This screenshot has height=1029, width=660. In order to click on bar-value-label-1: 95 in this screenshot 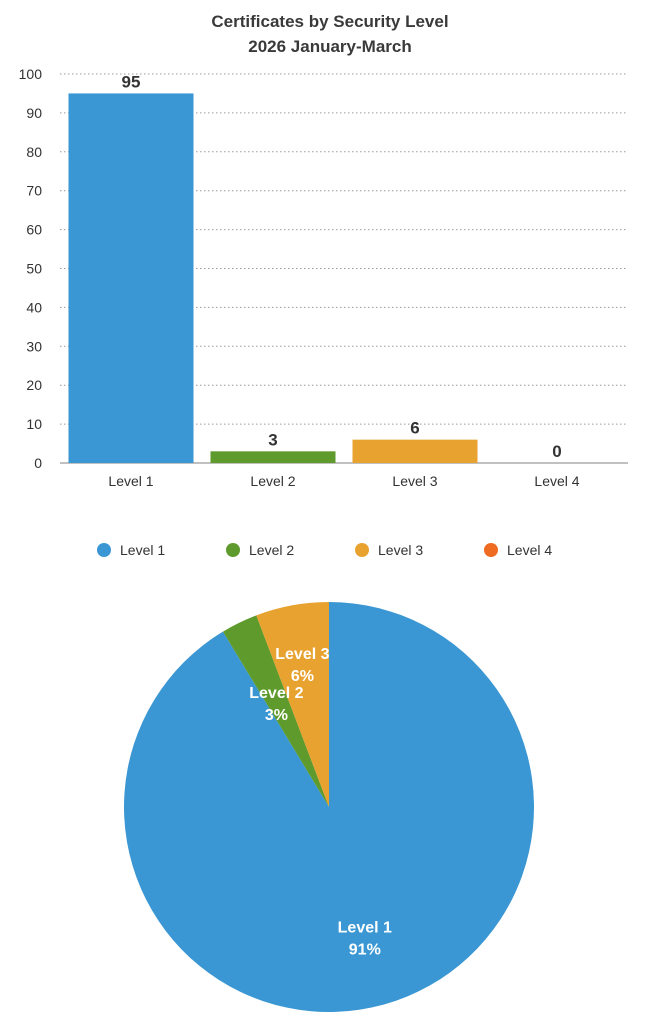, I will do `click(131, 81)`.